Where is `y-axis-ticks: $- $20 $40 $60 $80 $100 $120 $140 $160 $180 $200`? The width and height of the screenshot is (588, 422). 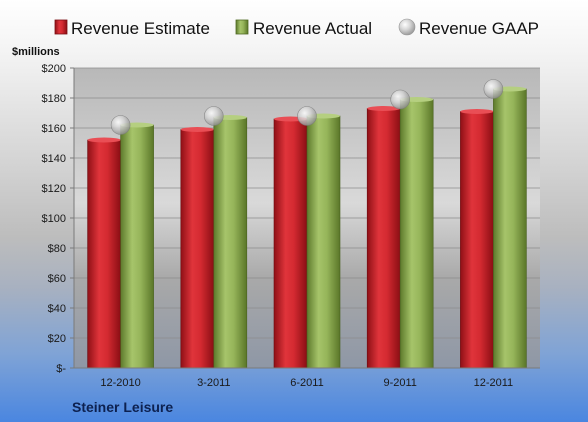 y-axis-ticks: $- $20 $40 $60 $80 $100 $120 $140 $160 $180 $200 is located at coordinates (54, 219).